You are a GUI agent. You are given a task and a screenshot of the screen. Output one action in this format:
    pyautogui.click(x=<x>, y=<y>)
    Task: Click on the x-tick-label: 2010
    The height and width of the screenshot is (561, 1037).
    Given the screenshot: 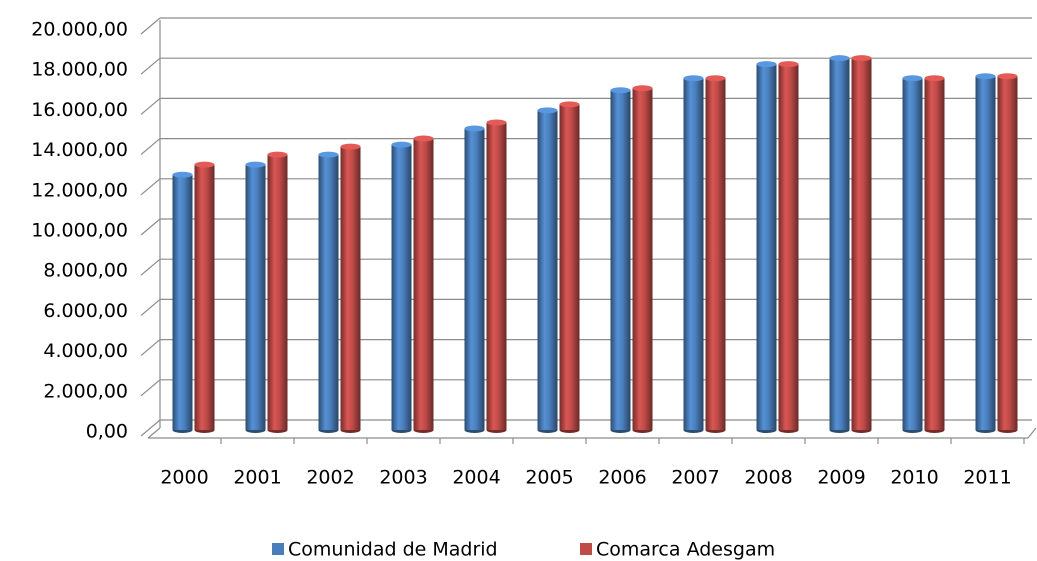 What is the action you would take?
    pyautogui.click(x=914, y=478)
    